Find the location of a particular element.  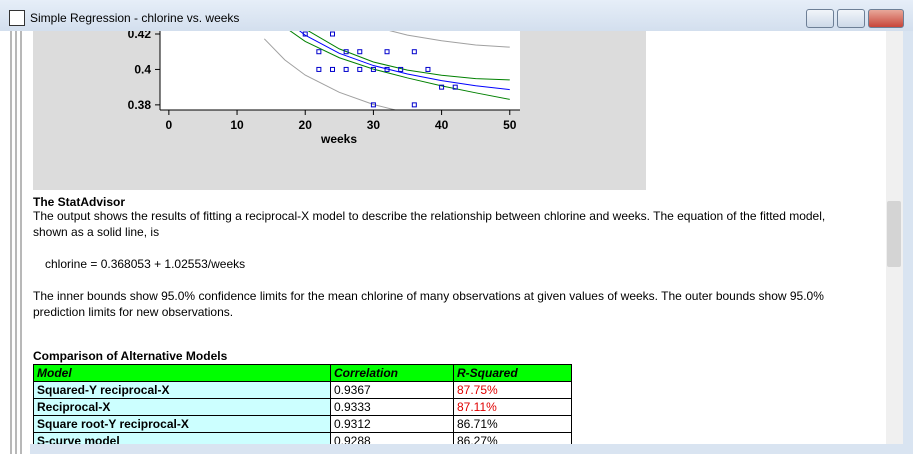

plot-area is located at coordinates (340, 70).